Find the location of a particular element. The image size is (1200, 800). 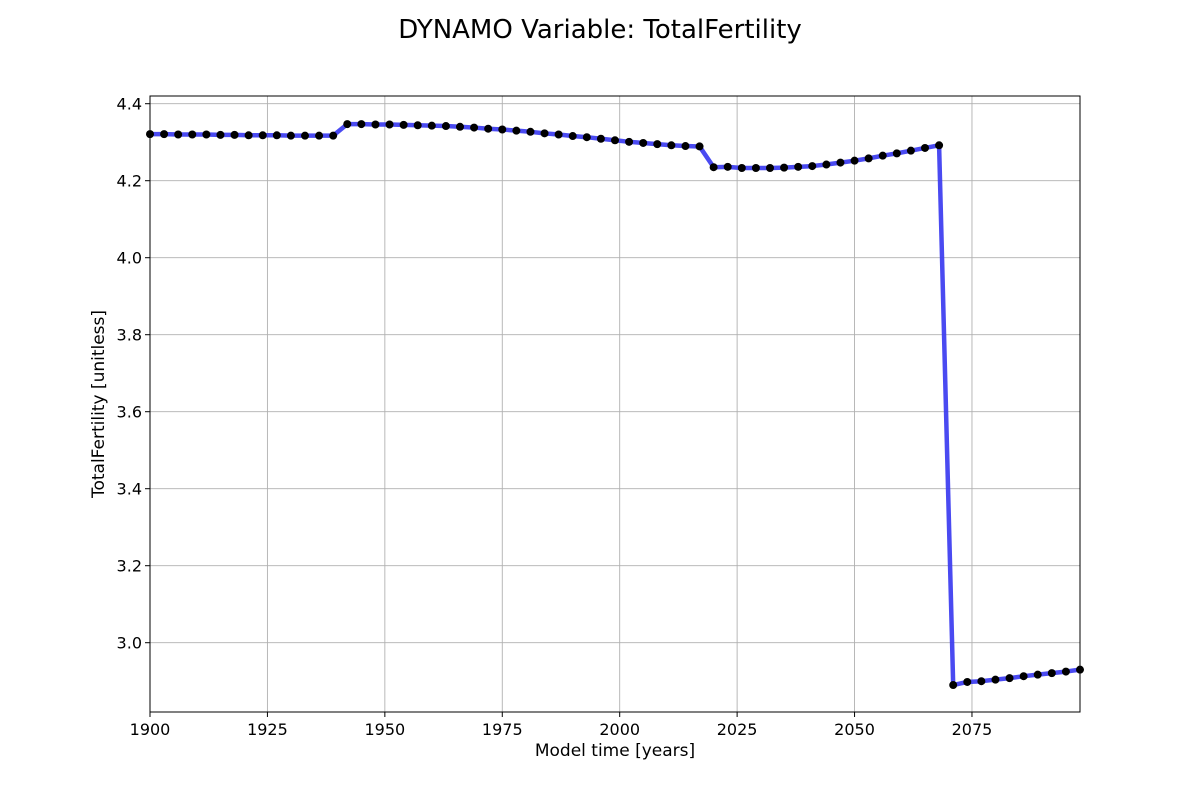

x-tick-label: 1900 is located at coordinates (150, 729).